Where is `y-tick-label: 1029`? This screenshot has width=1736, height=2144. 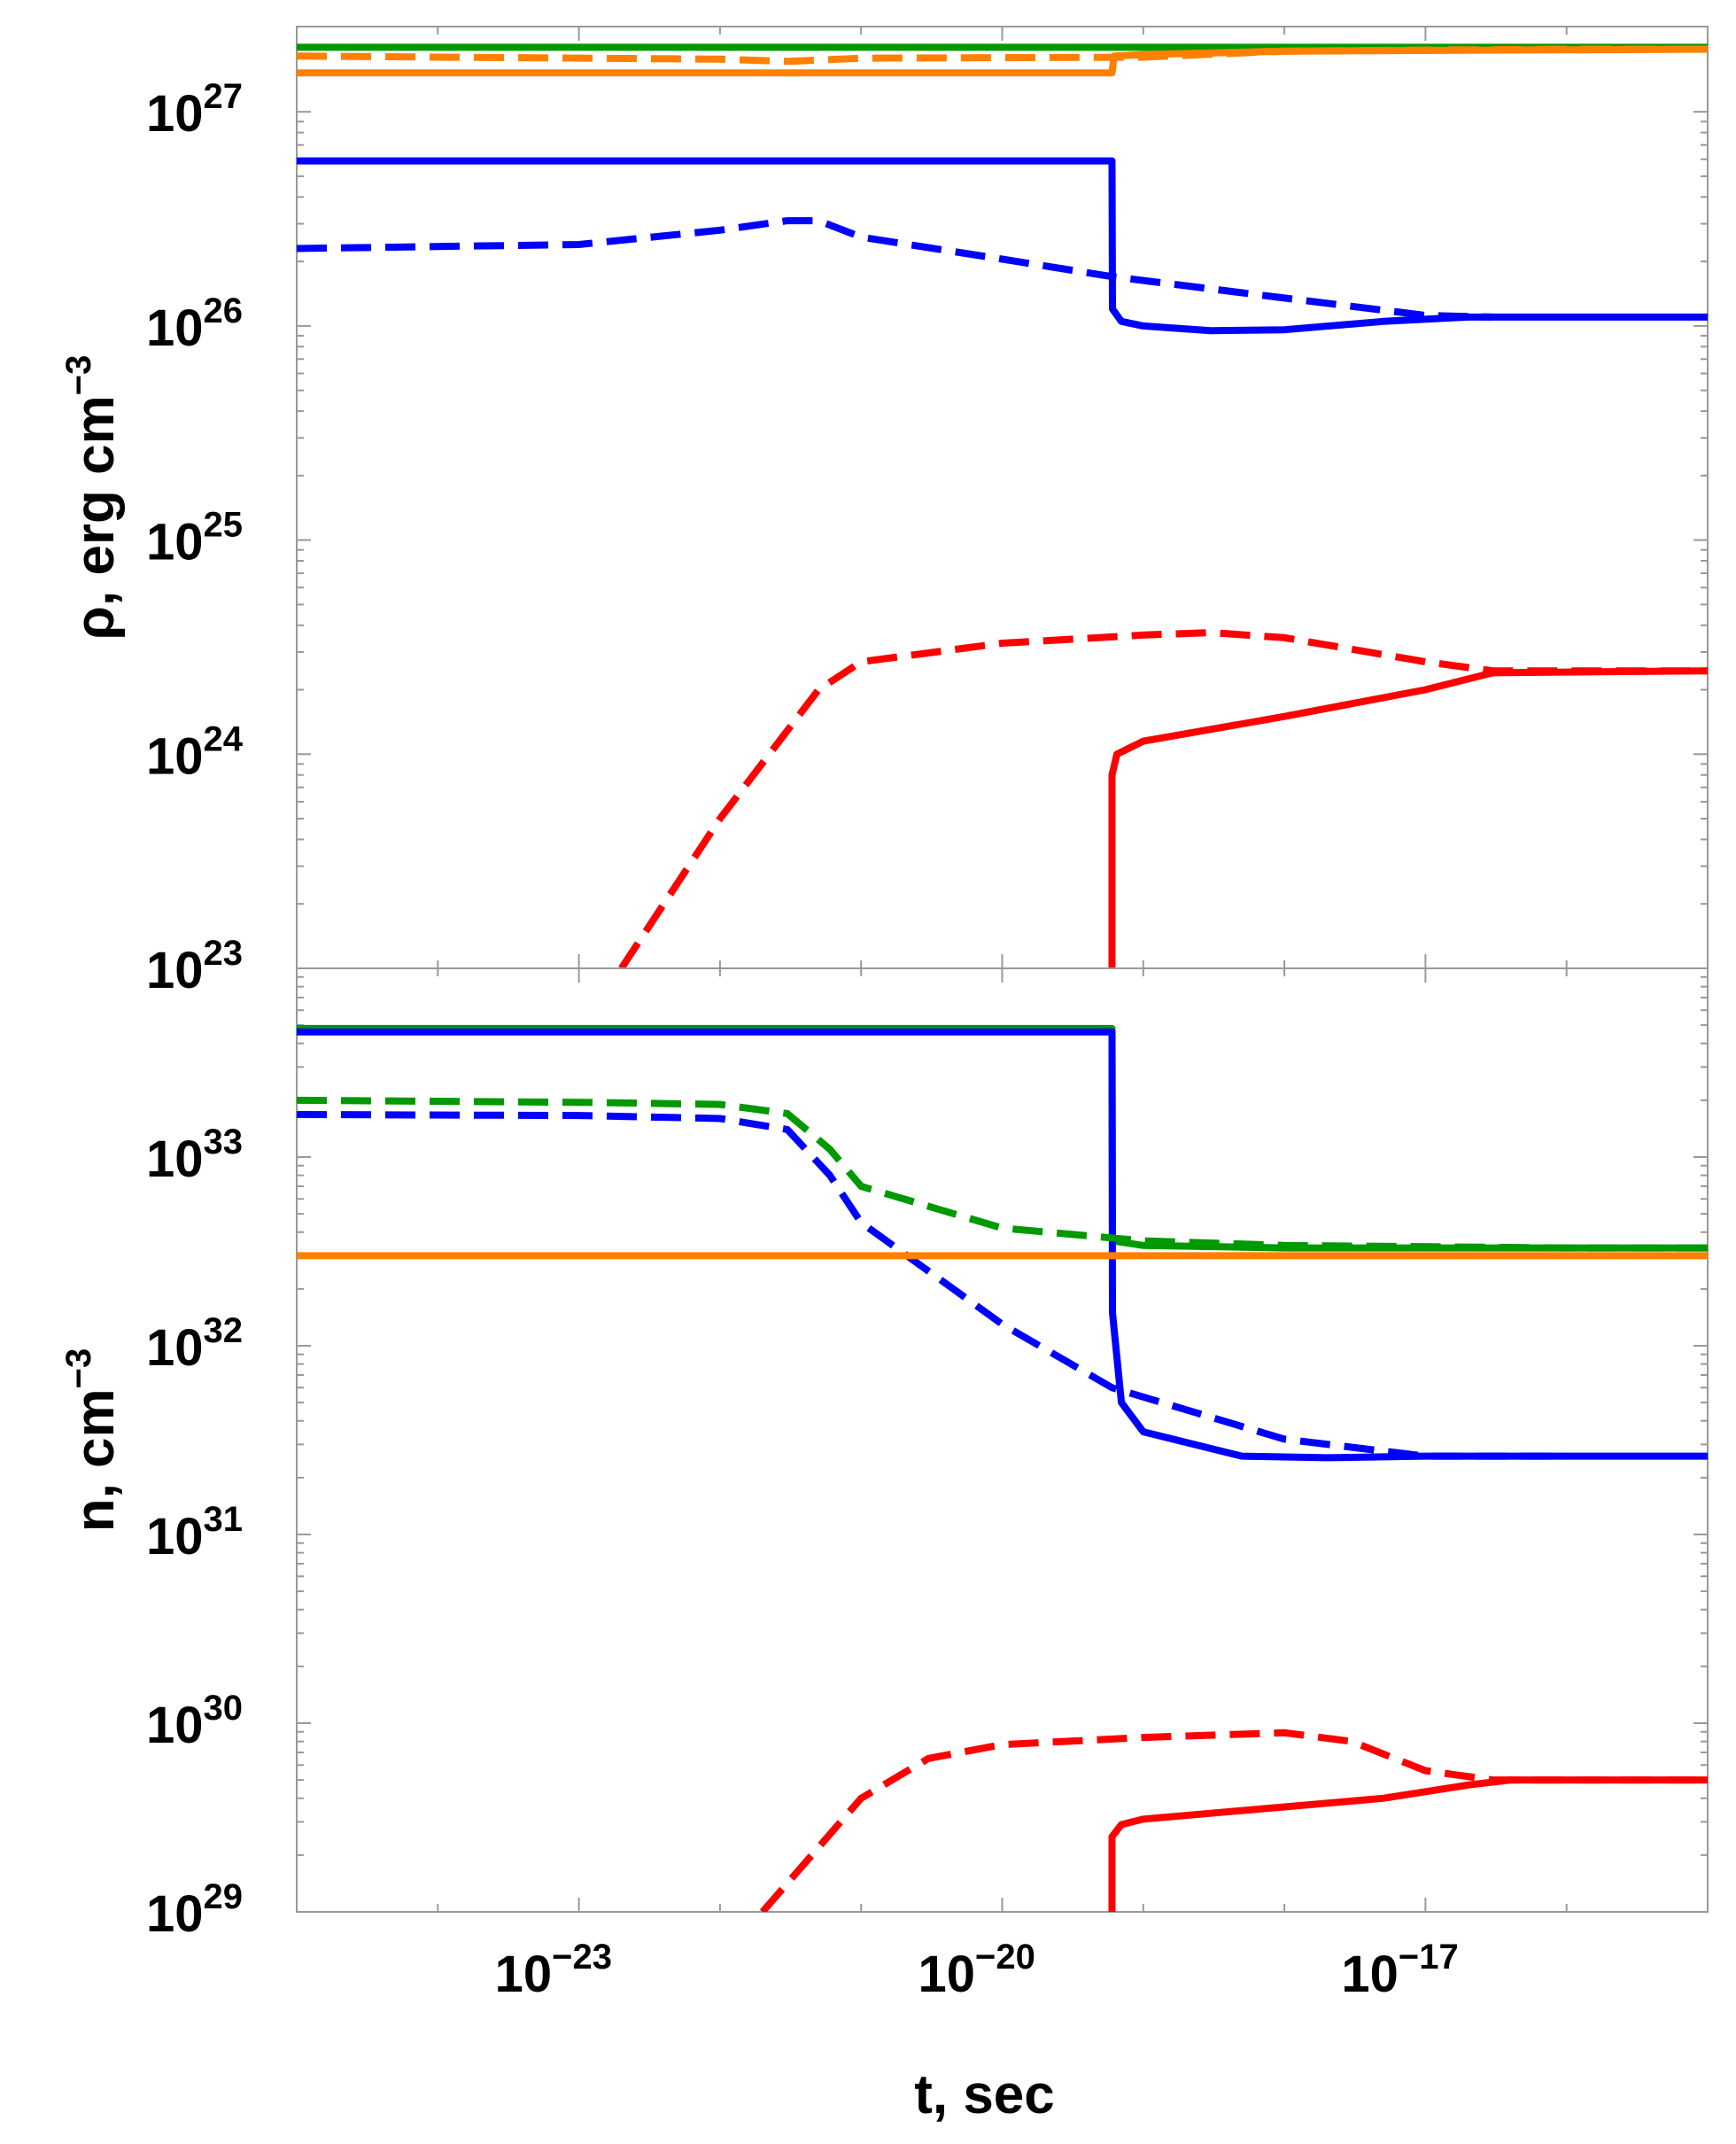
y-tick-label: 1029 is located at coordinates (195, 1910).